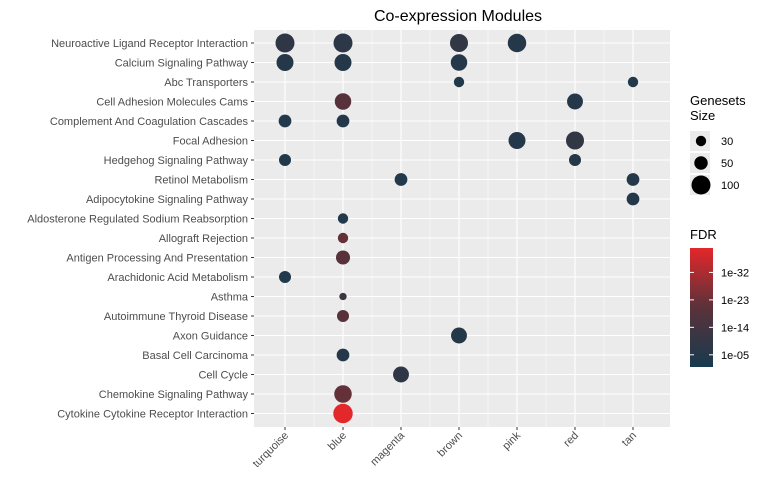 The height and width of the screenshot is (480, 768). I want to click on x-tick-label: blue, so click(337, 441).